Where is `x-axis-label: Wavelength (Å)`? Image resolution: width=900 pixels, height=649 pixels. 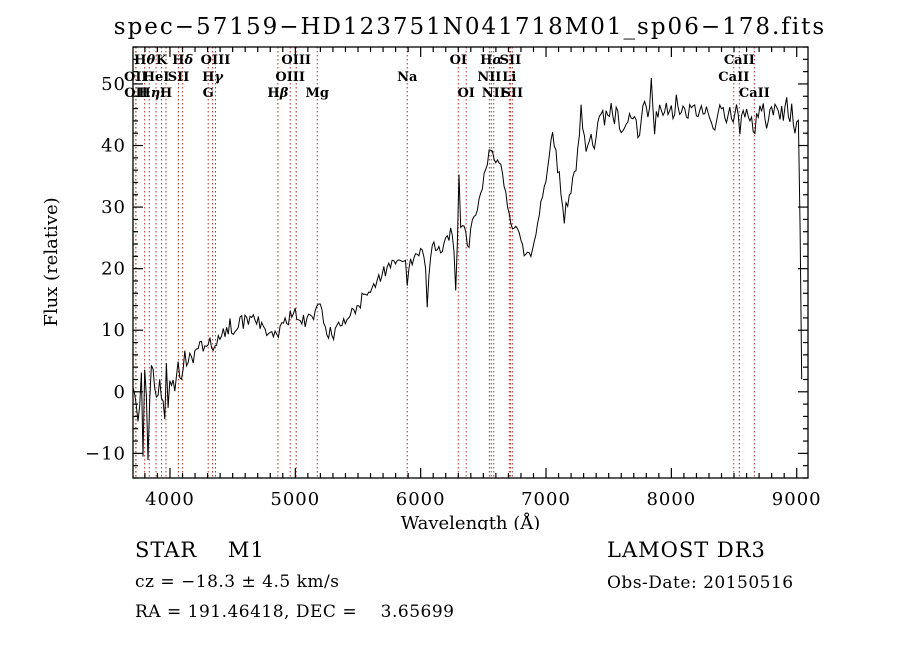
x-axis-label: Wavelength (Å) is located at coordinates (471, 521).